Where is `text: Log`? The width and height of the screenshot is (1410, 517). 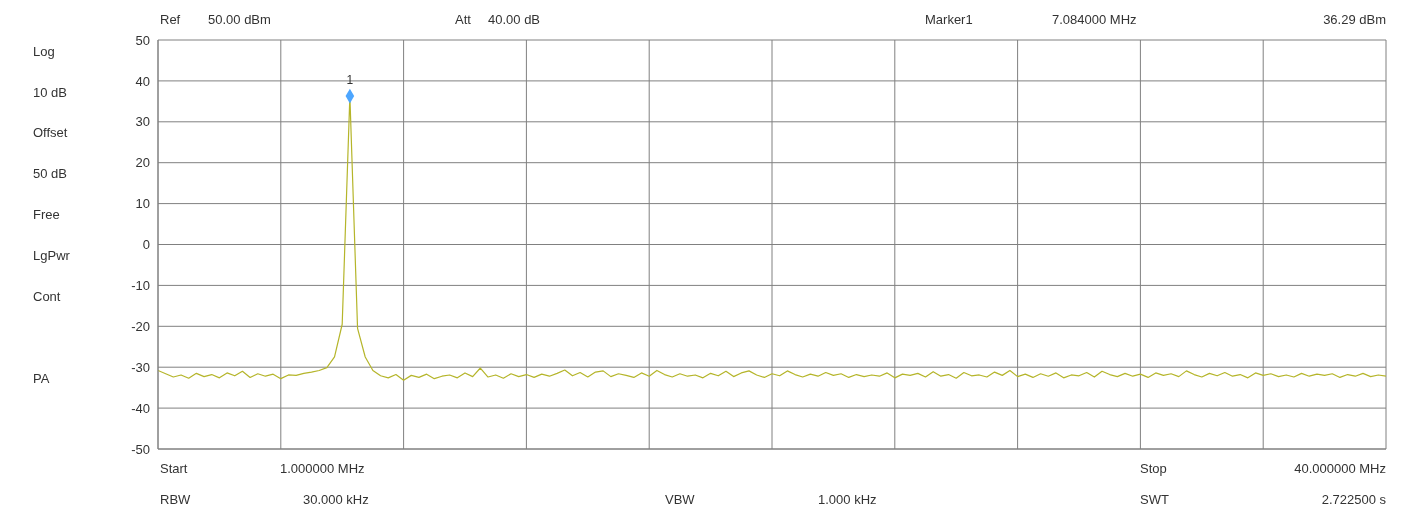 text: Log is located at coordinates (44, 51).